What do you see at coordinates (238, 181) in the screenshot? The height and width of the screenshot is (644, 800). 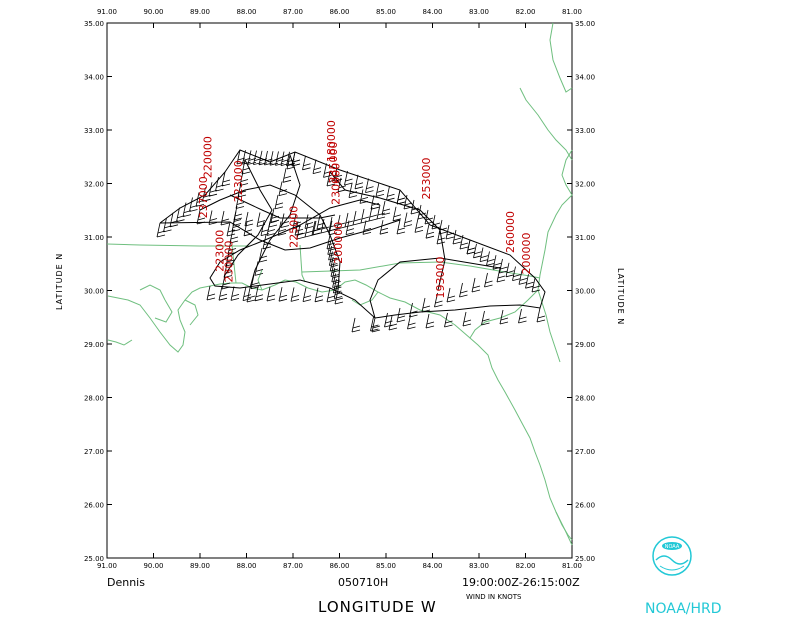 I see `time-label: 223000` at bounding box center [238, 181].